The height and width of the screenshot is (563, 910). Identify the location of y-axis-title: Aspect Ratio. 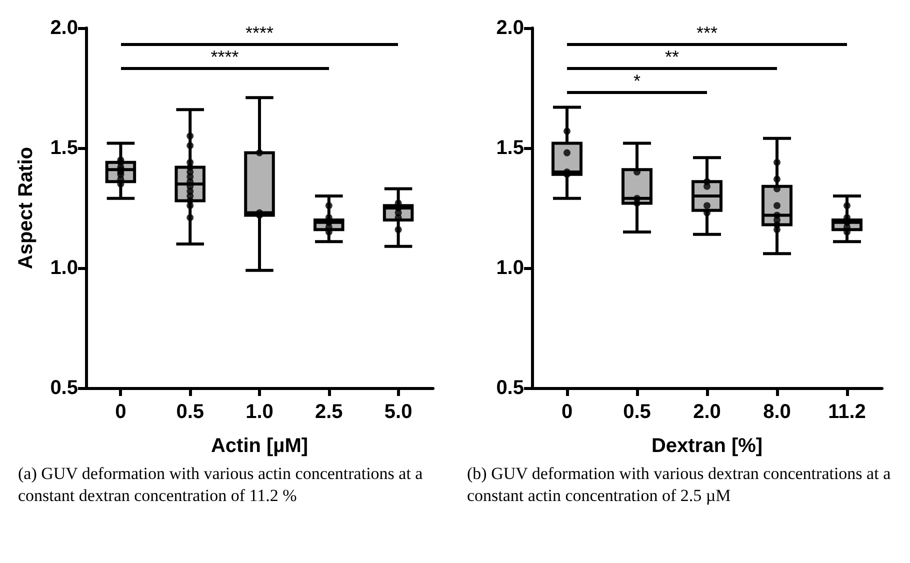
(26, 208).